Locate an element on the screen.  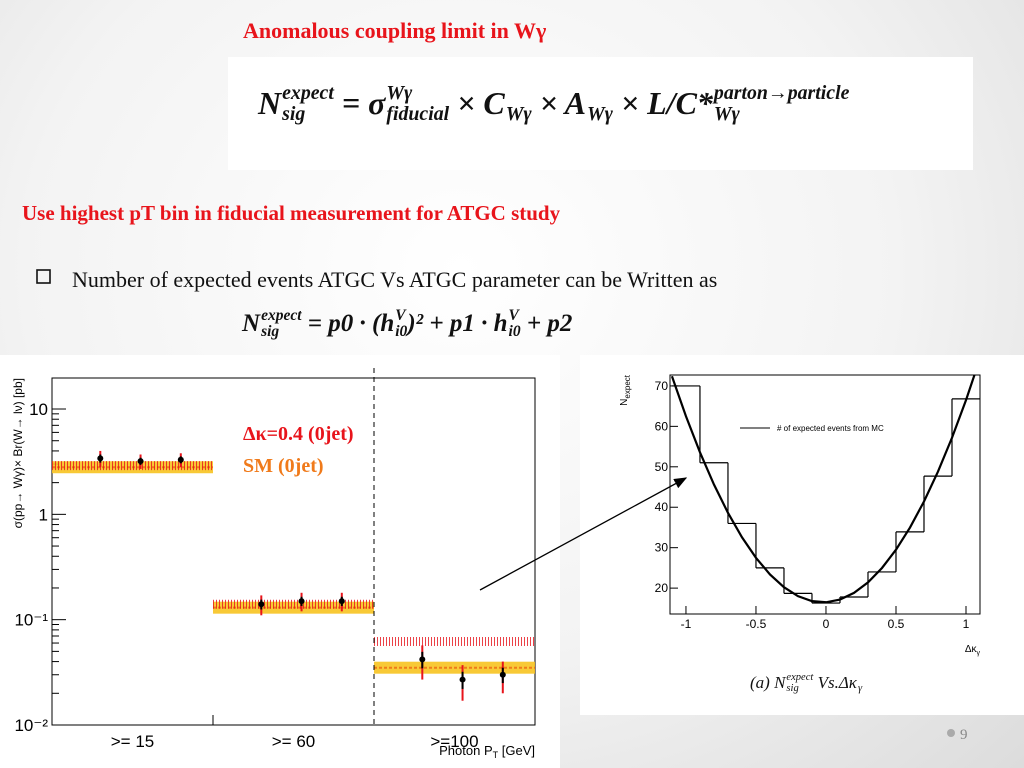
y-axis-label: σ(pp→ Wγ)× Br(W→ lν) [pb] is located at coordinates (18, 453).